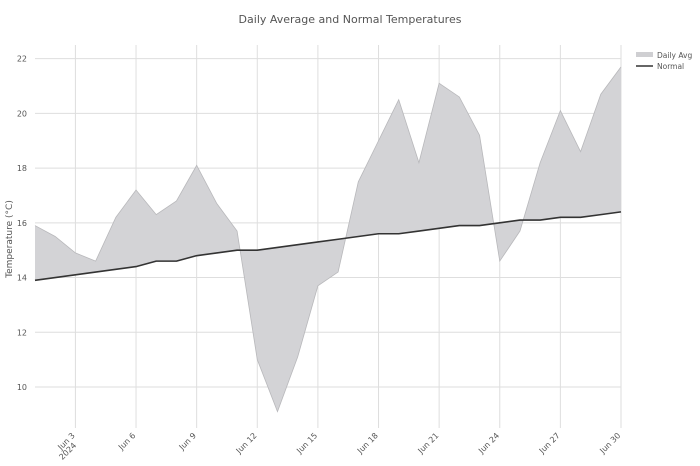 The image size is (700, 466). I want to click on x-tick-label: Jun 24, so click(488, 443).